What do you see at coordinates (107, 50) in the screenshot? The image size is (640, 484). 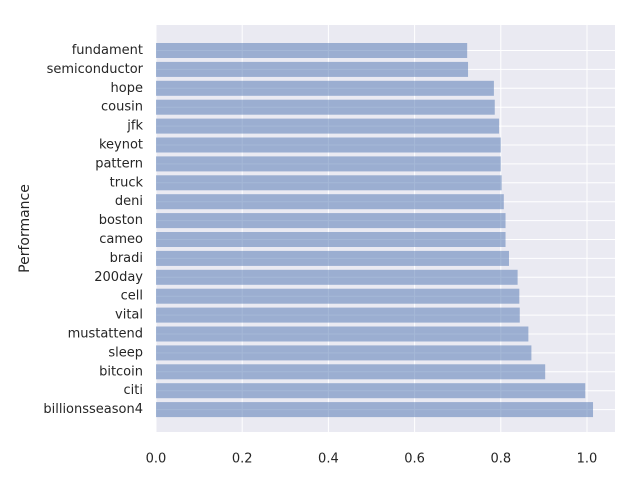 I see `y-tick-label: fundament` at bounding box center [107, 50].